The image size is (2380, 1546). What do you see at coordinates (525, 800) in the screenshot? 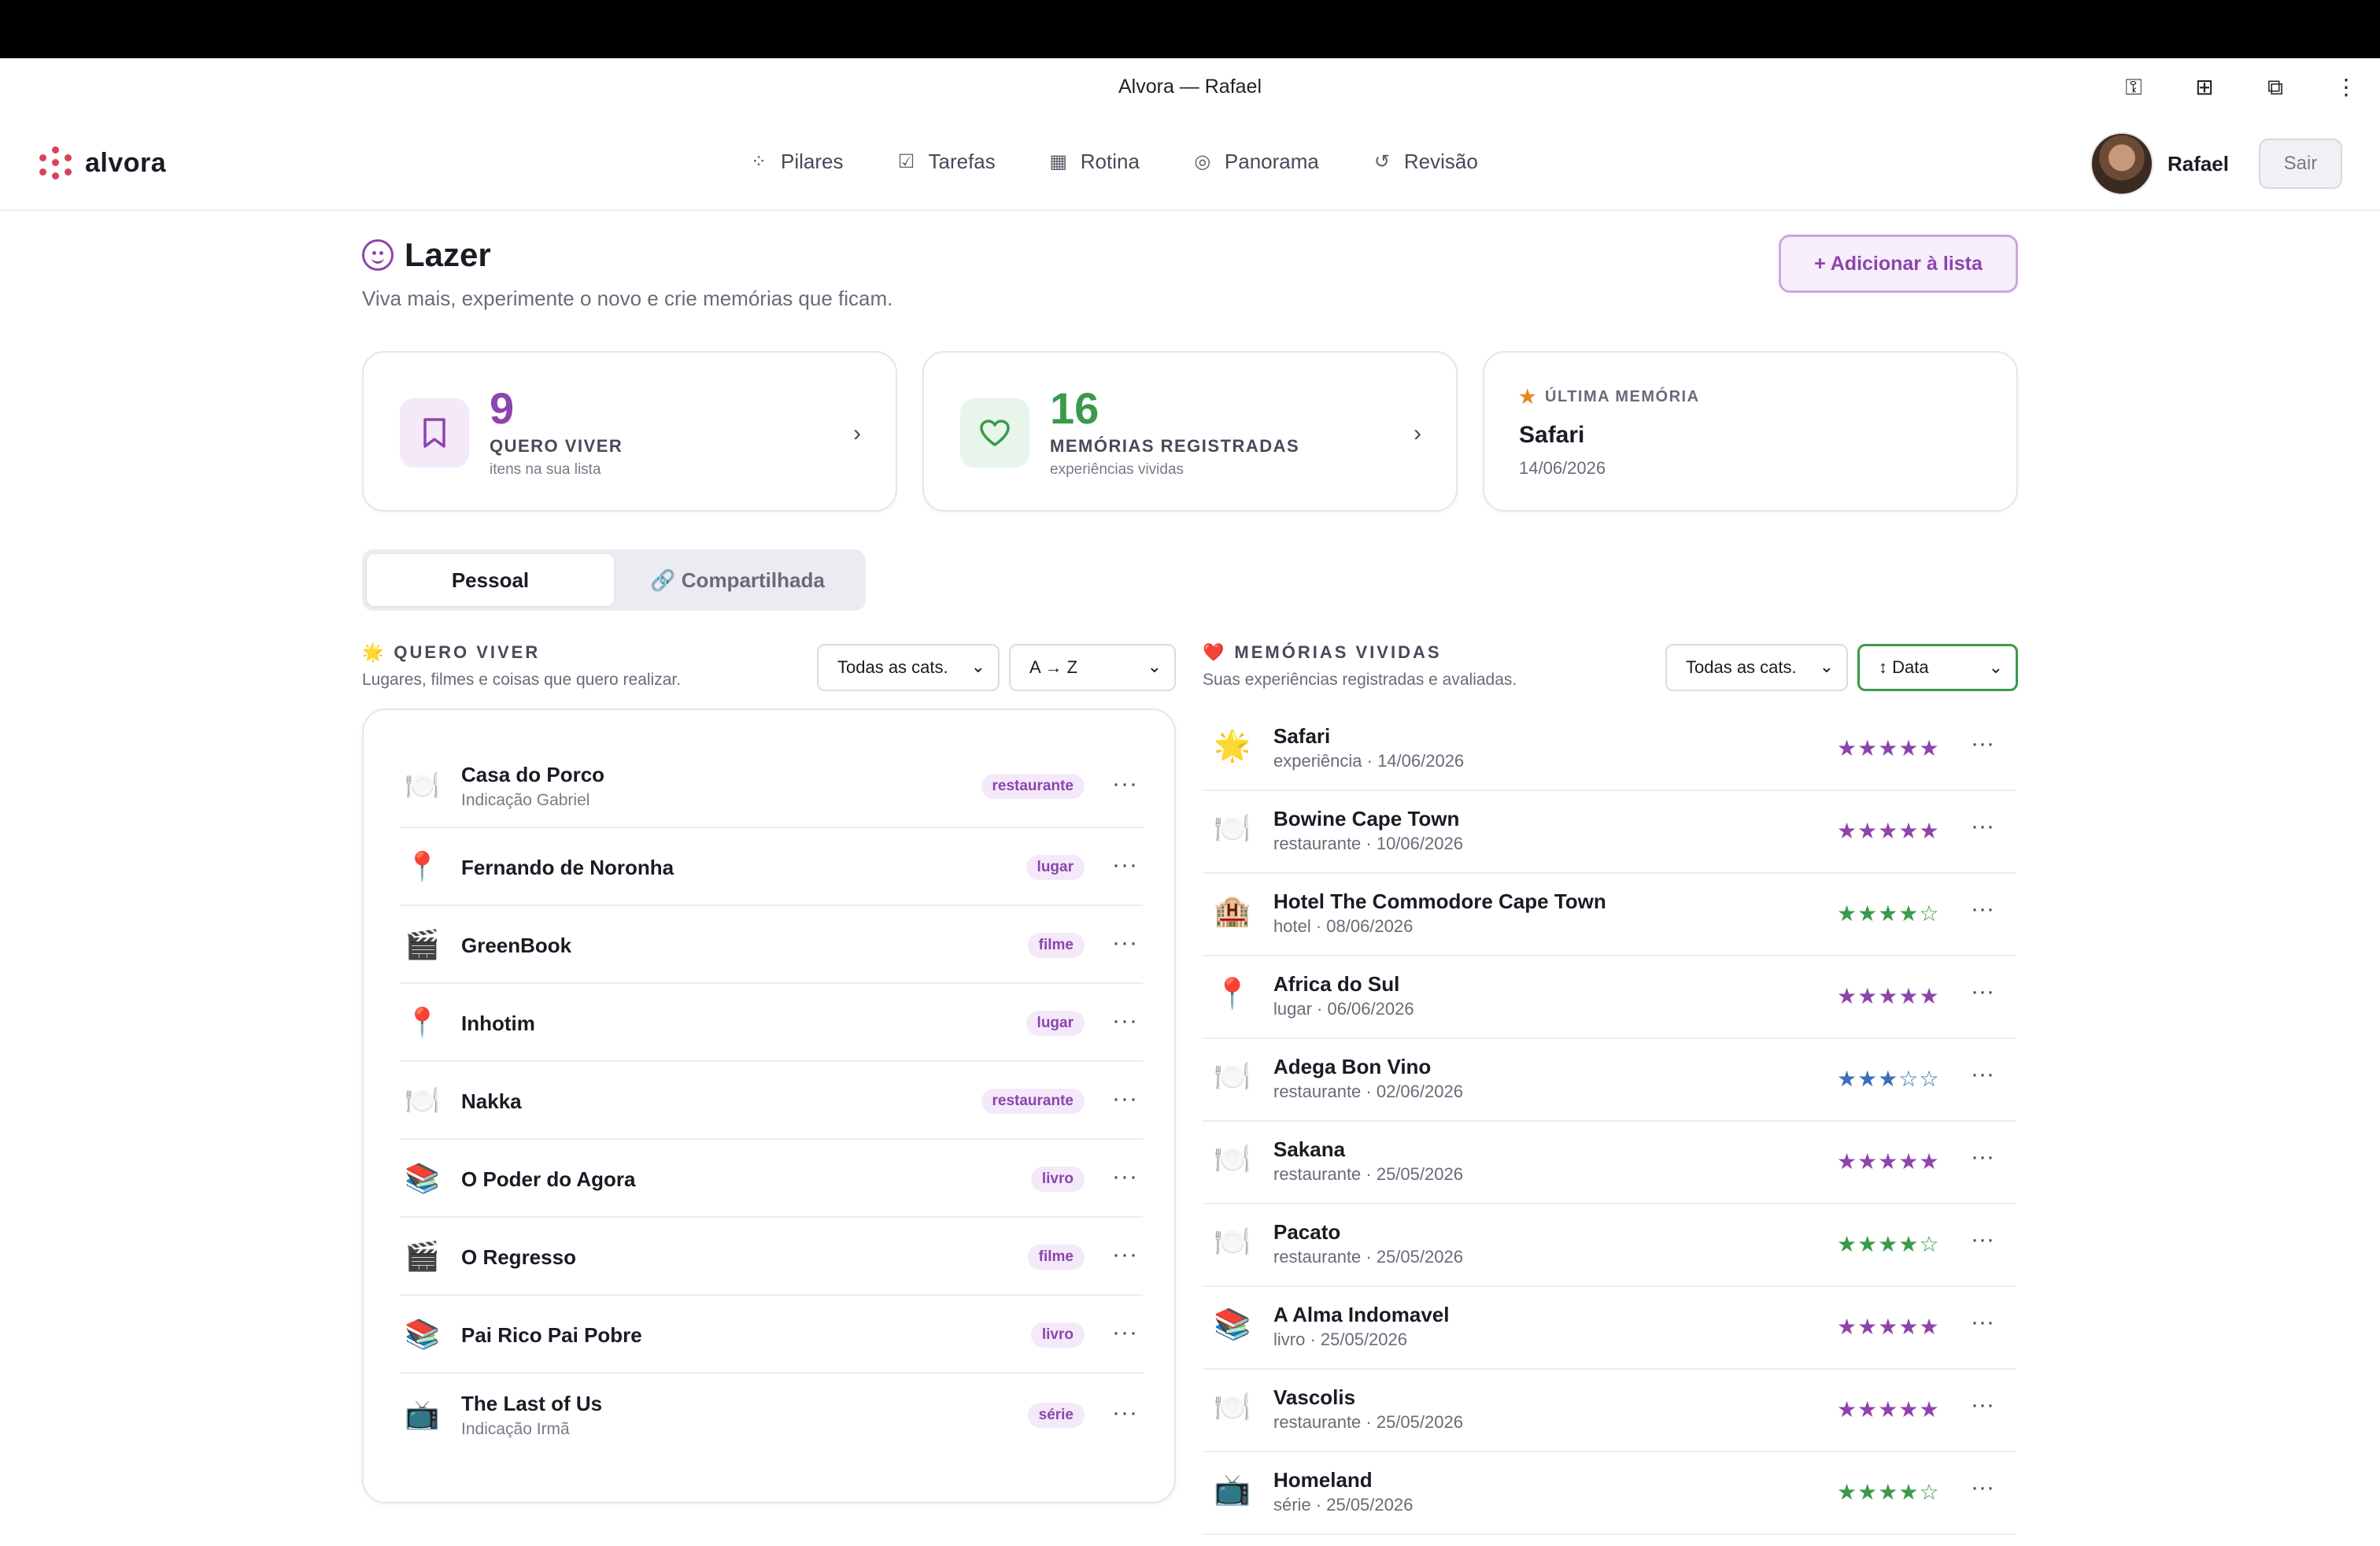
I see `item-subtitle: Indicação Gabriel` at bounding box center [525, 800].